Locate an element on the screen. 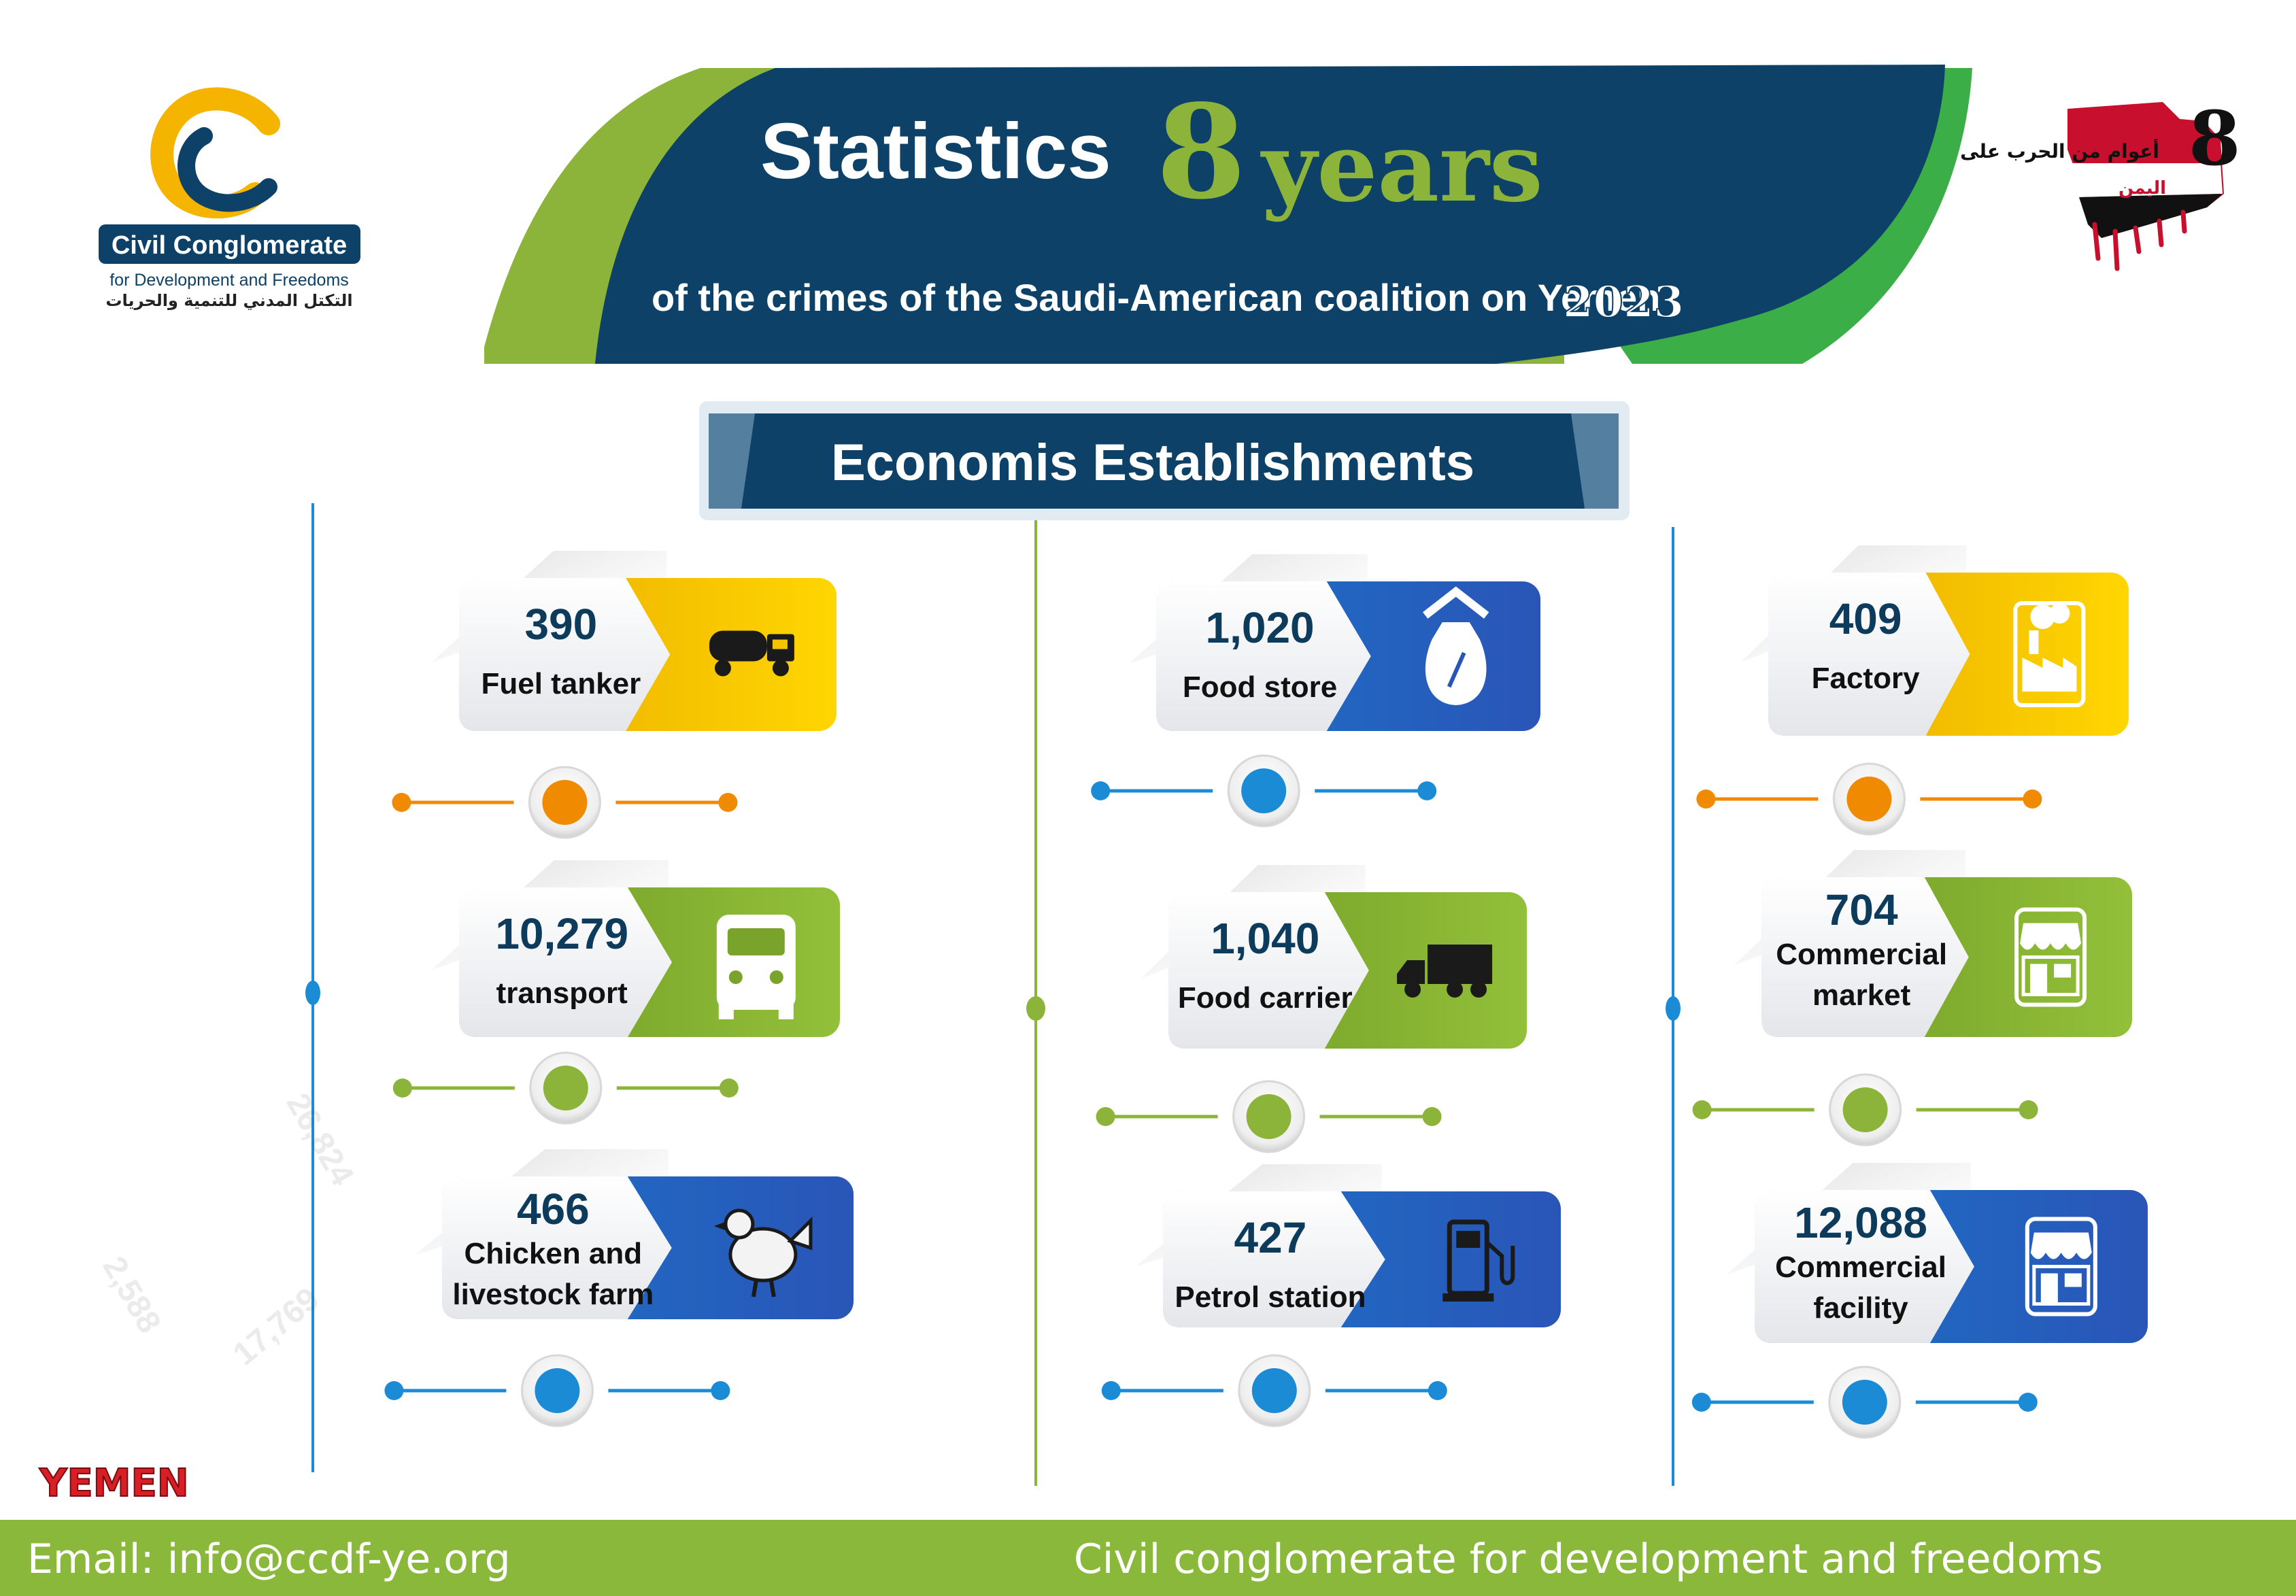 The width and height of the screenshot is (2296, 1596). footer-bar is located at coordinates (1148, 1558).